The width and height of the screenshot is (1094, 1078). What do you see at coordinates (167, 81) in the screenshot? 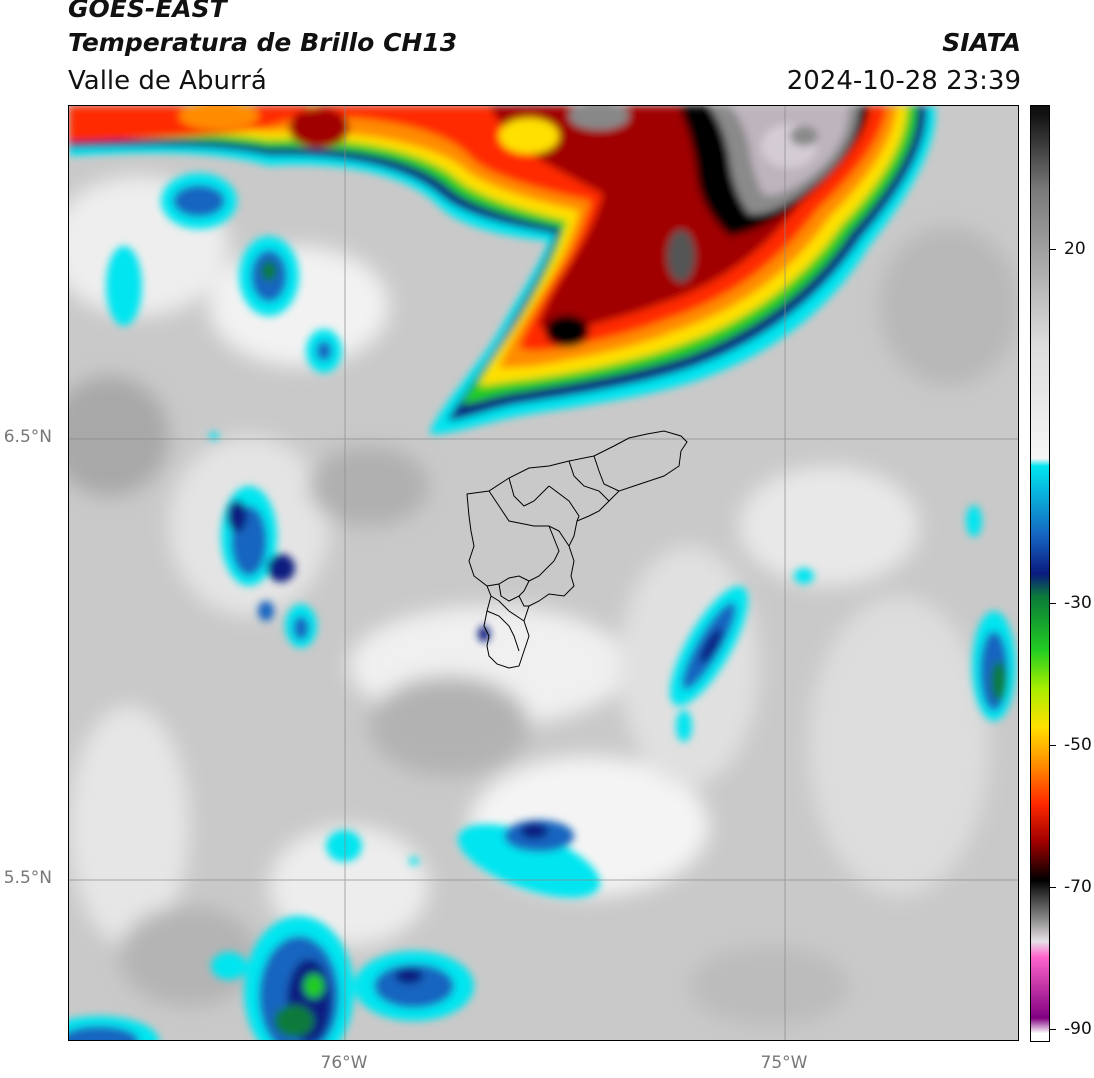
I see `region-label: Valle de Aburrá` at bounding box center [167, 81].